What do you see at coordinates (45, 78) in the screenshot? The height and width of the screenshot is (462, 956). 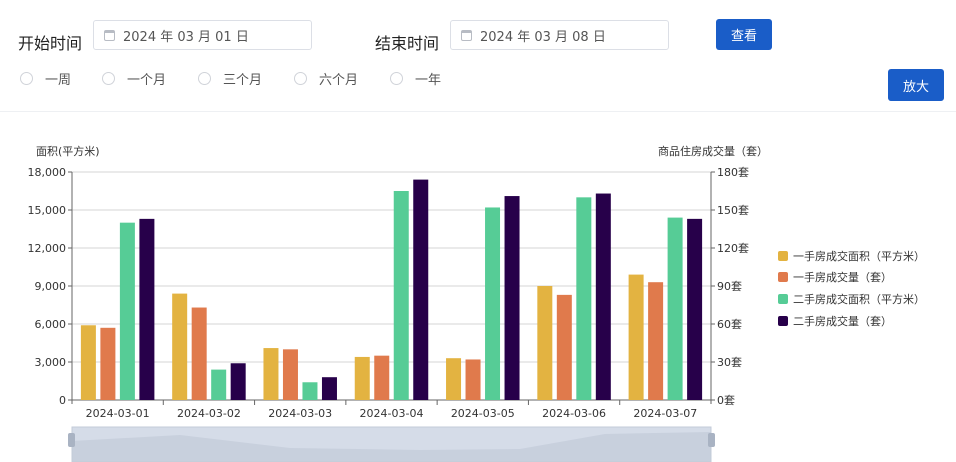 I see `range-week-radio: 一周` at bounding box center [45, 78].